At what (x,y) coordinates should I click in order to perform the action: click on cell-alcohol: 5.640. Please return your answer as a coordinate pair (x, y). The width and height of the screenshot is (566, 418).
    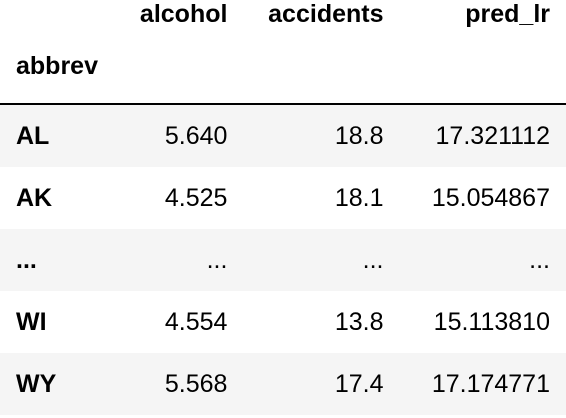
    Looking at the image, I should click on (181, 135).